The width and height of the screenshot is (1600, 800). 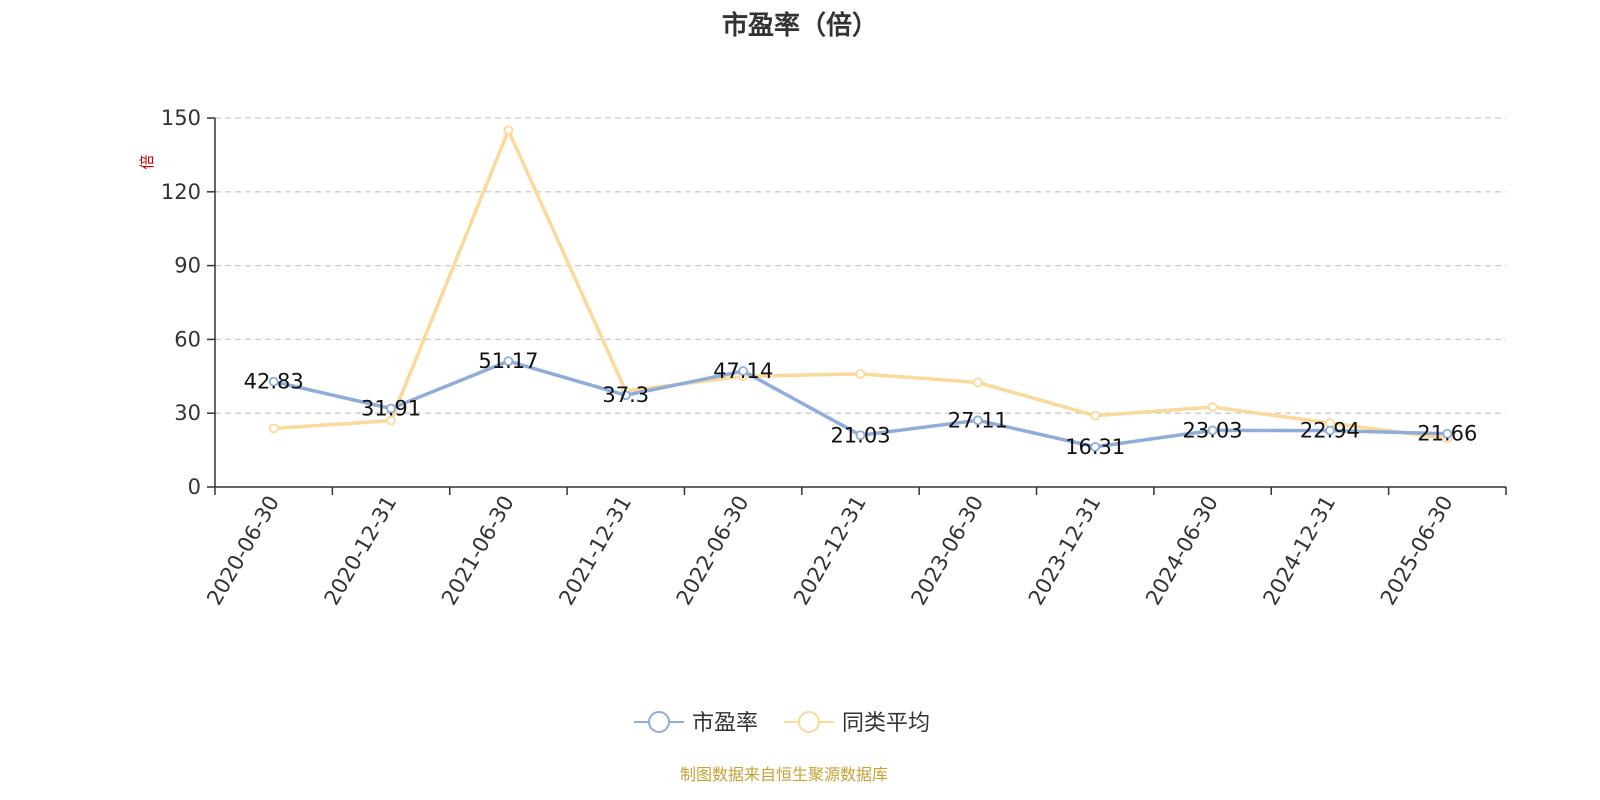 I want to click on data-label-pe-ratio: 31.91, so click(x=391, y=409).